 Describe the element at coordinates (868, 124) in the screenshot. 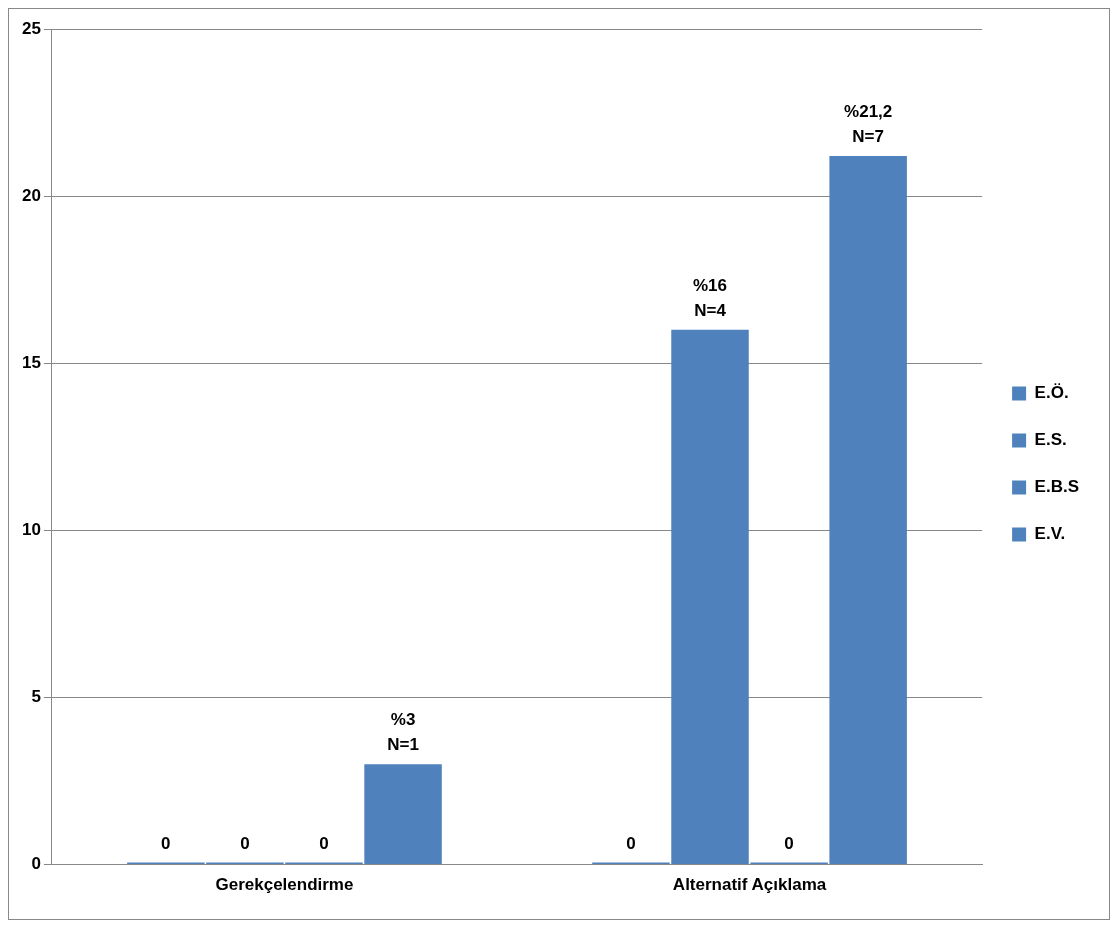

I see `data-label: %21,2 N=7` at that location.